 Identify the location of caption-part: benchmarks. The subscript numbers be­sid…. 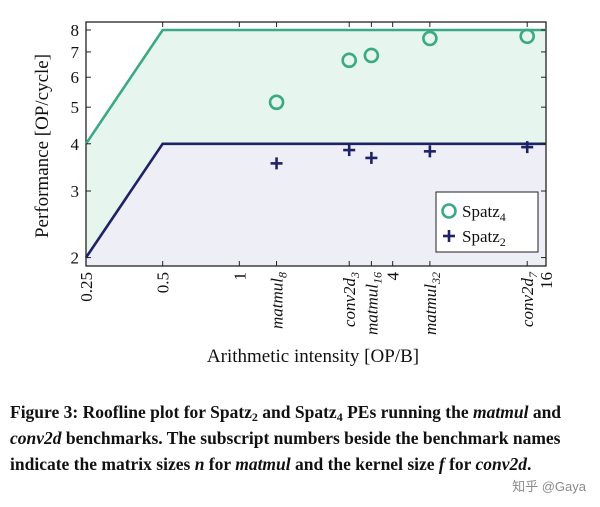
(285, 451).